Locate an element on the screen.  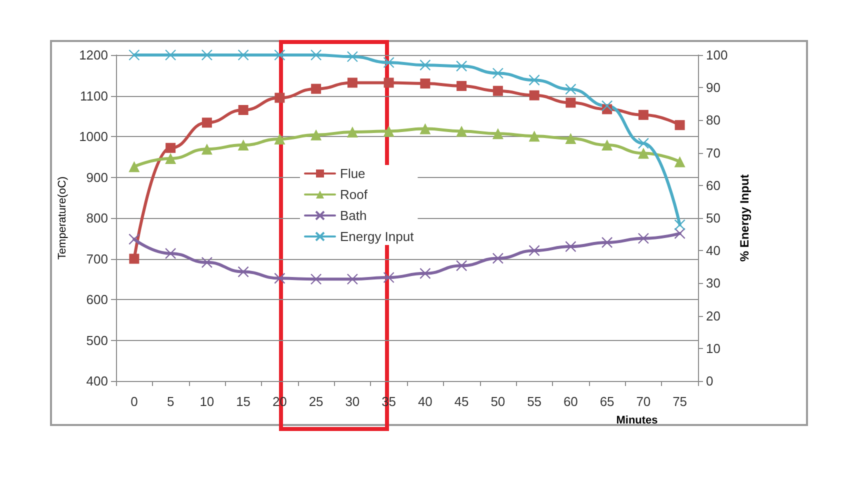
y2-tick-label: 20 is located at coordinates (713, 316).